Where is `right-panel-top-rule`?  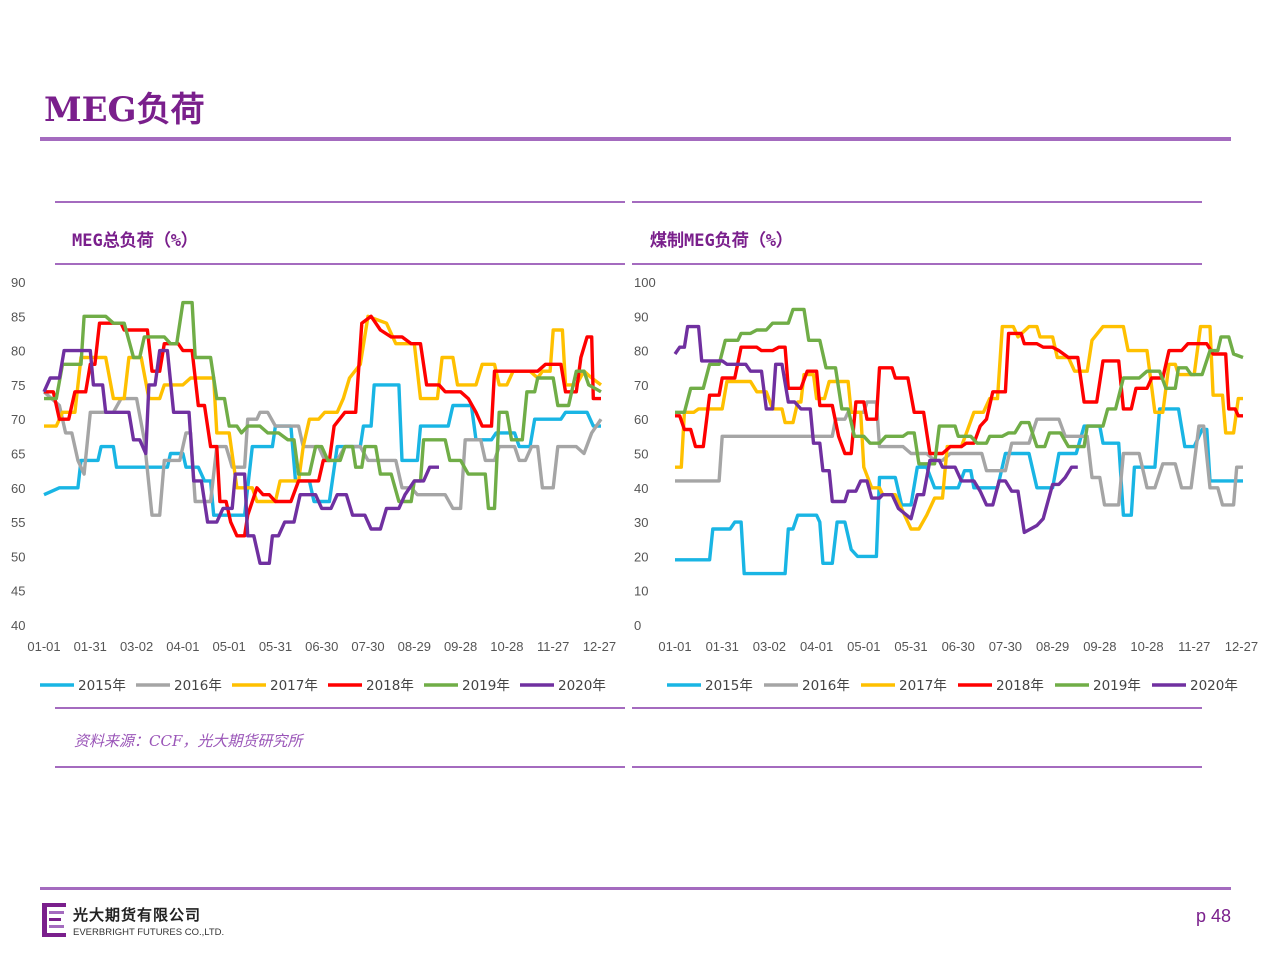 right-panel-top-rule is located at coordinates (917, 202).